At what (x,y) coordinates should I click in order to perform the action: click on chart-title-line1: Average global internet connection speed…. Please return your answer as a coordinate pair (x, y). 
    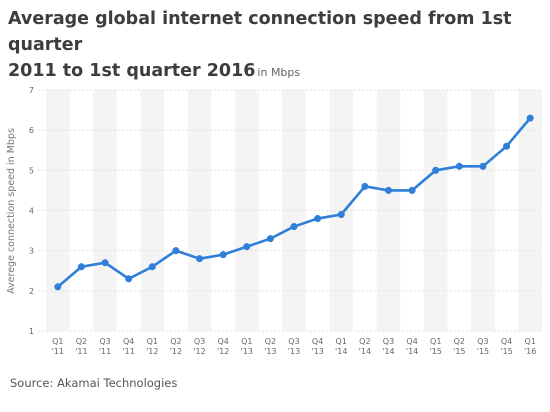
    Looking at the image, I should click on (260, 32).